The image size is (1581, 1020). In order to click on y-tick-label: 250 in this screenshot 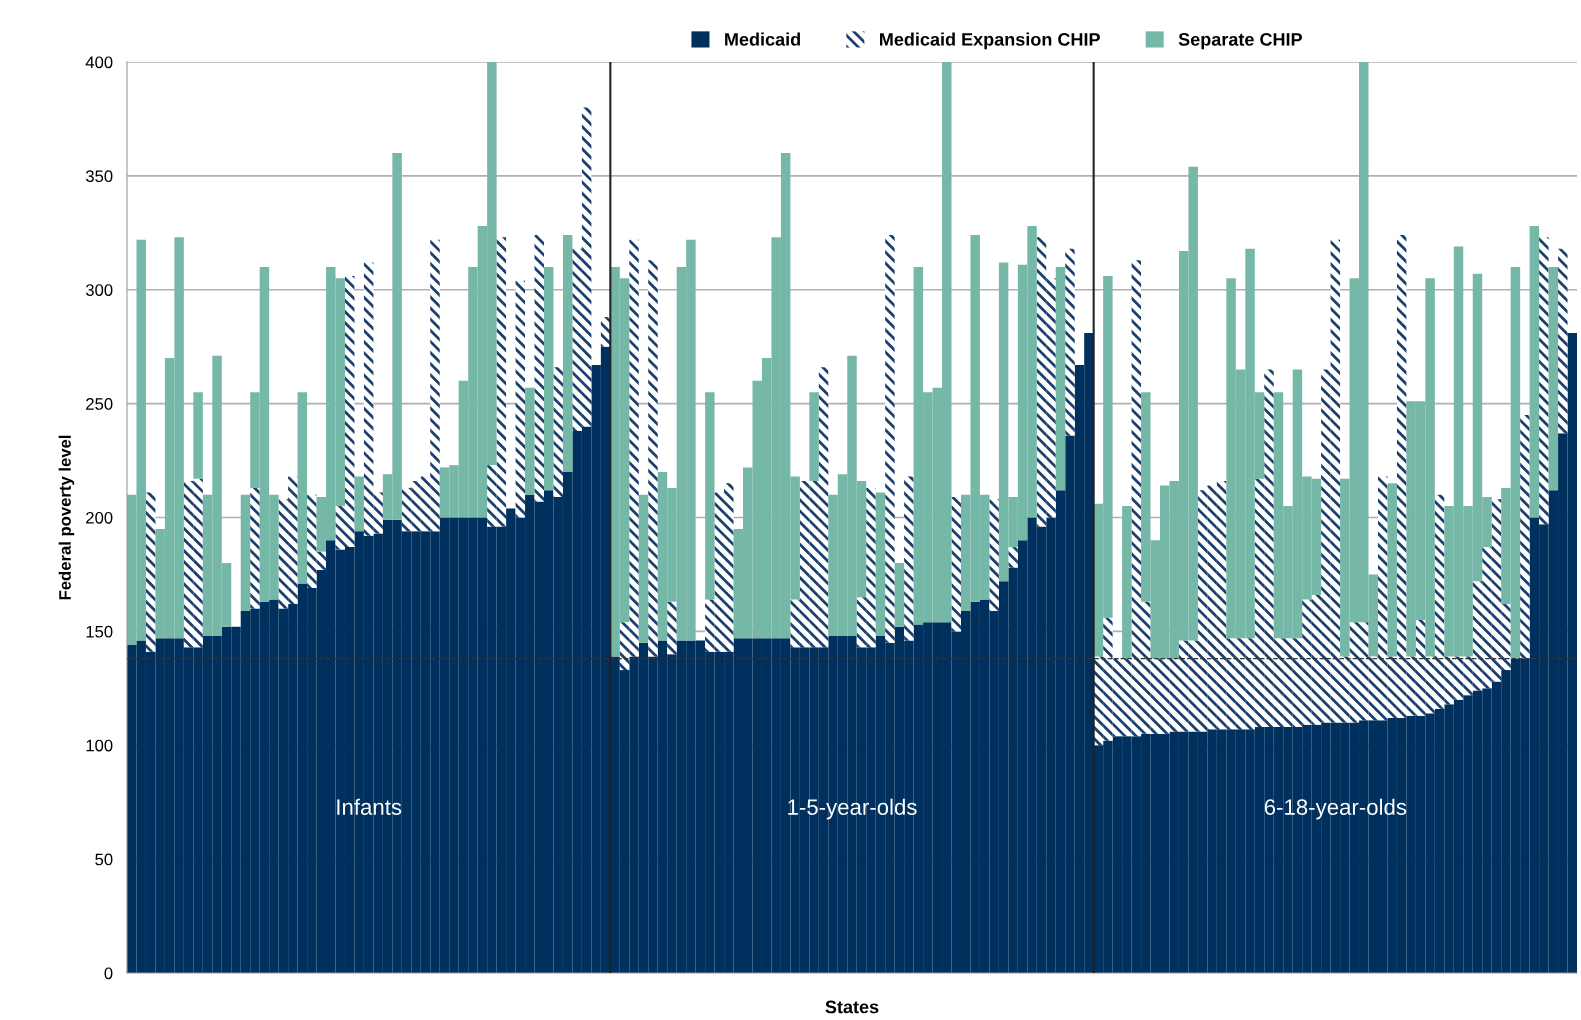, I will do `click(99, 404)`.